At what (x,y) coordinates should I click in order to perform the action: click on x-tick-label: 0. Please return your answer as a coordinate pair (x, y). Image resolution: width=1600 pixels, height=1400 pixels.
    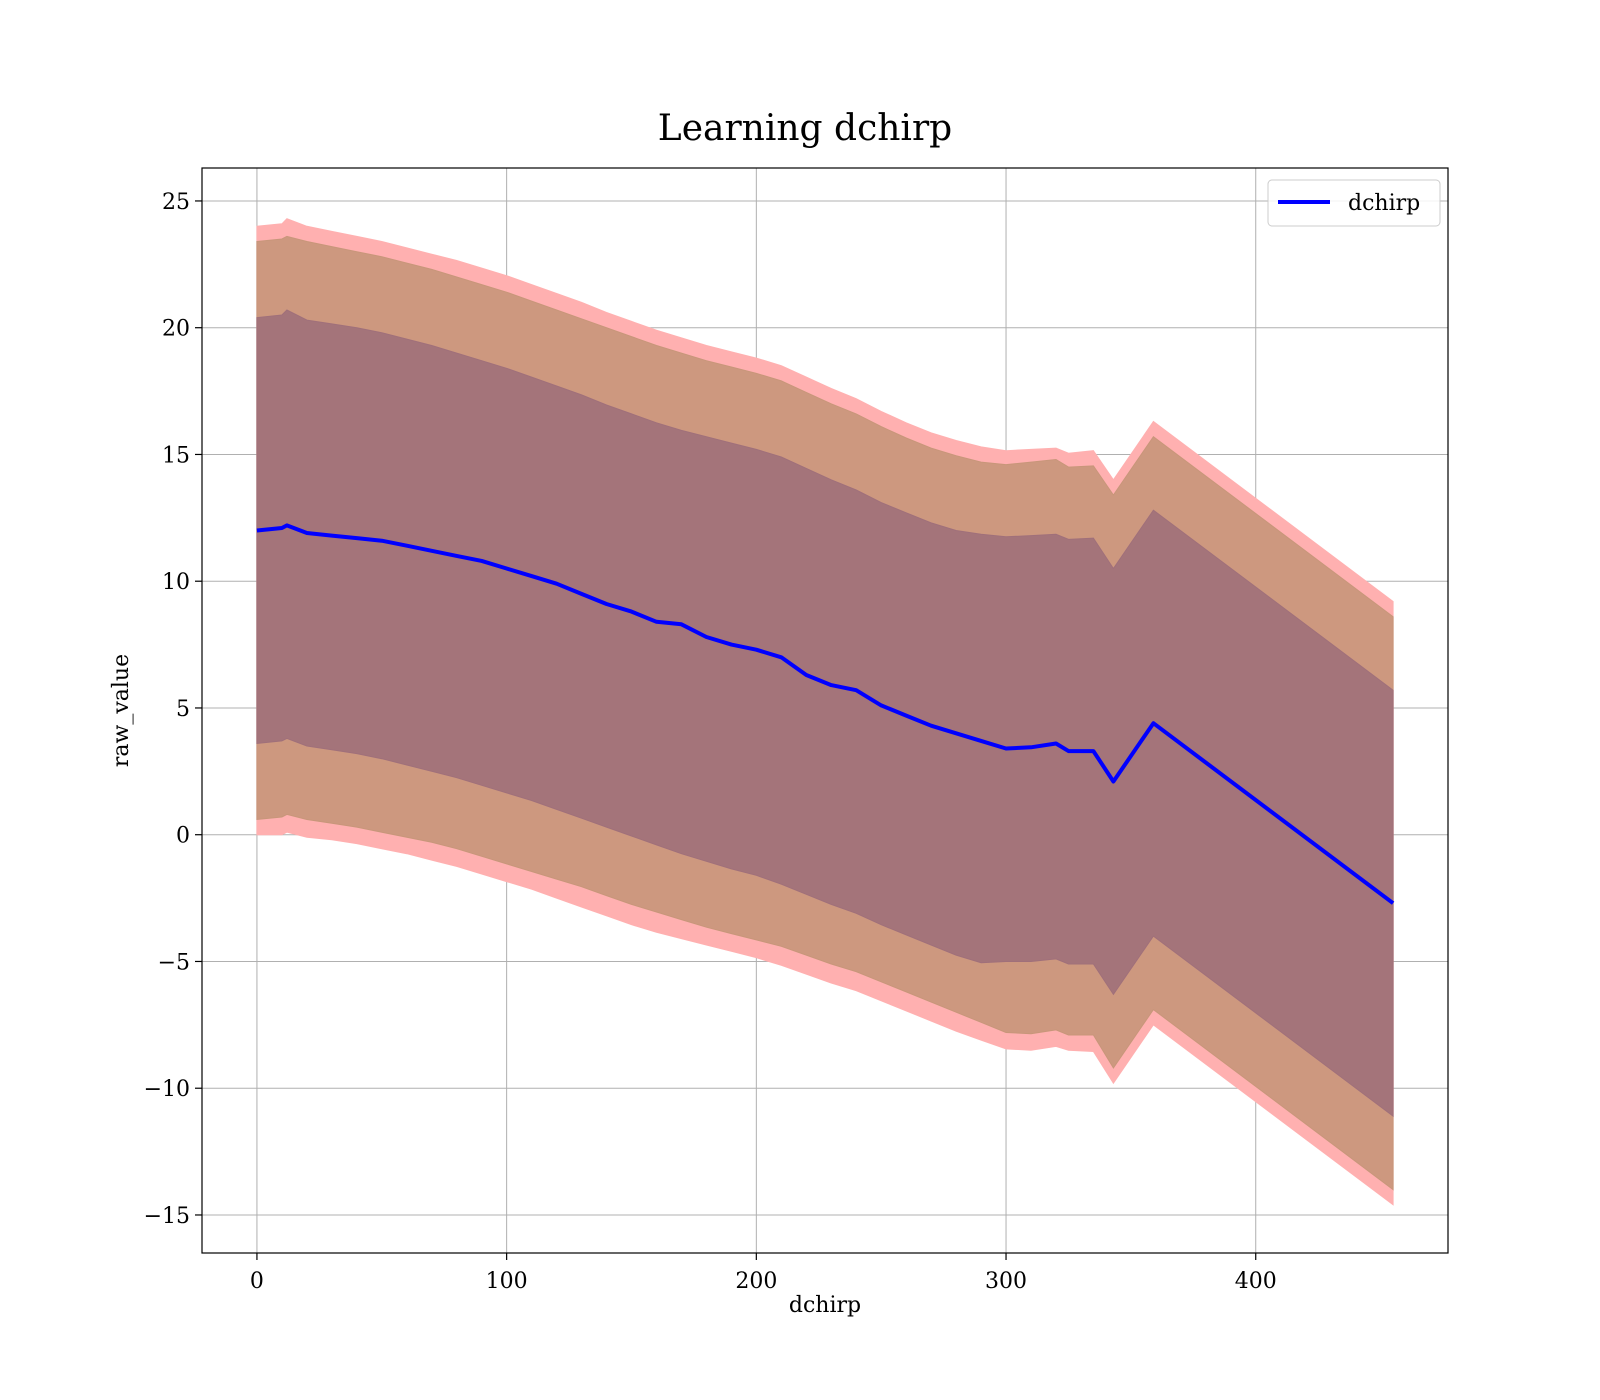
    Looking at the image, I should click on (257, 1281).